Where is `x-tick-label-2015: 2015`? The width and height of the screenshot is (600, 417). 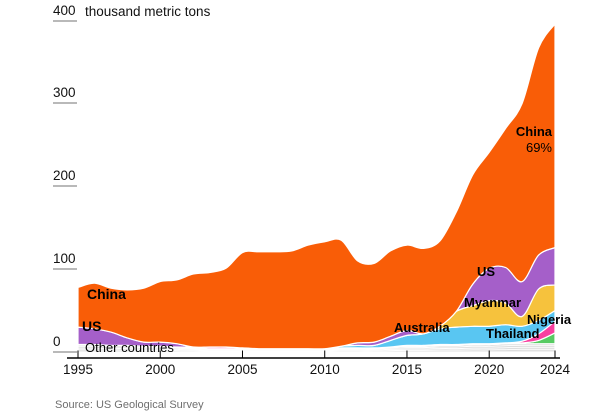 x-tick-label-2015: 2015 is located at coordinates (406, 369).